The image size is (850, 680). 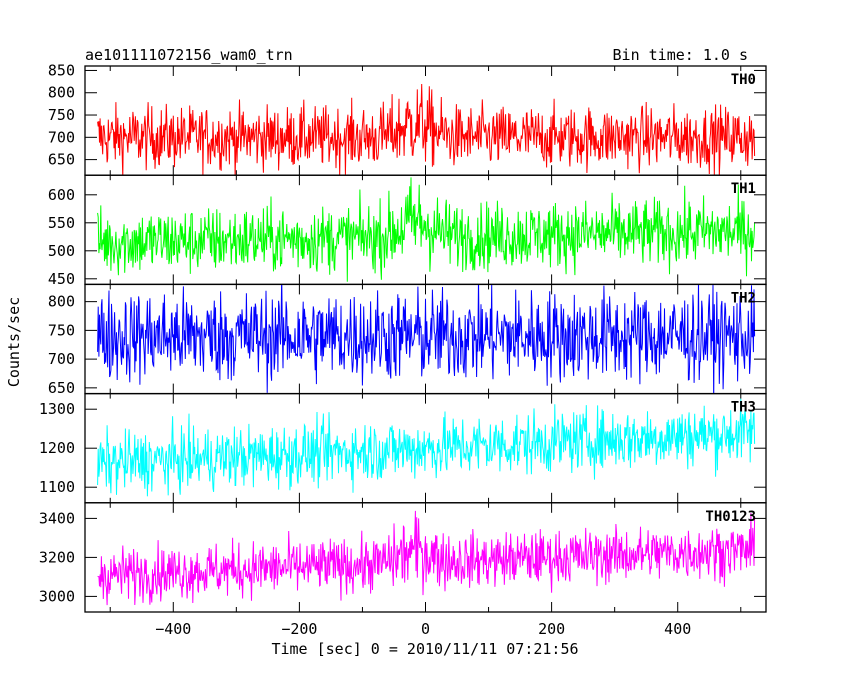 I want to click on series-line-th0, so click(x=426, y=129).